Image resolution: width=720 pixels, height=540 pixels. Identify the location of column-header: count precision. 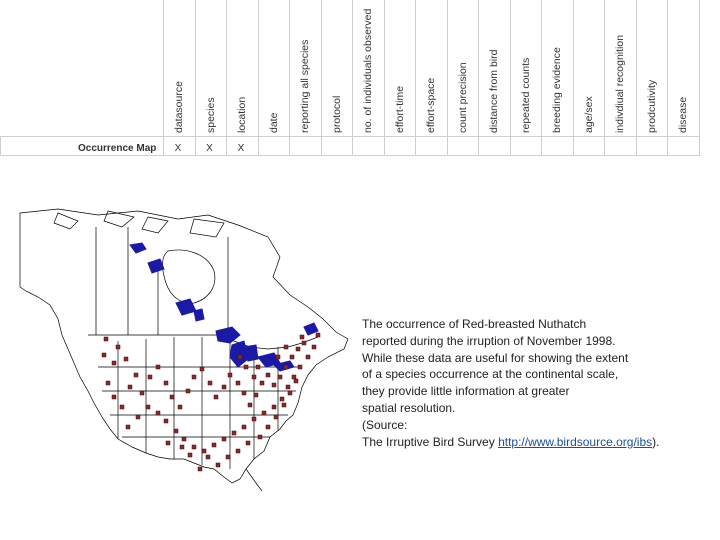
(462, 97).